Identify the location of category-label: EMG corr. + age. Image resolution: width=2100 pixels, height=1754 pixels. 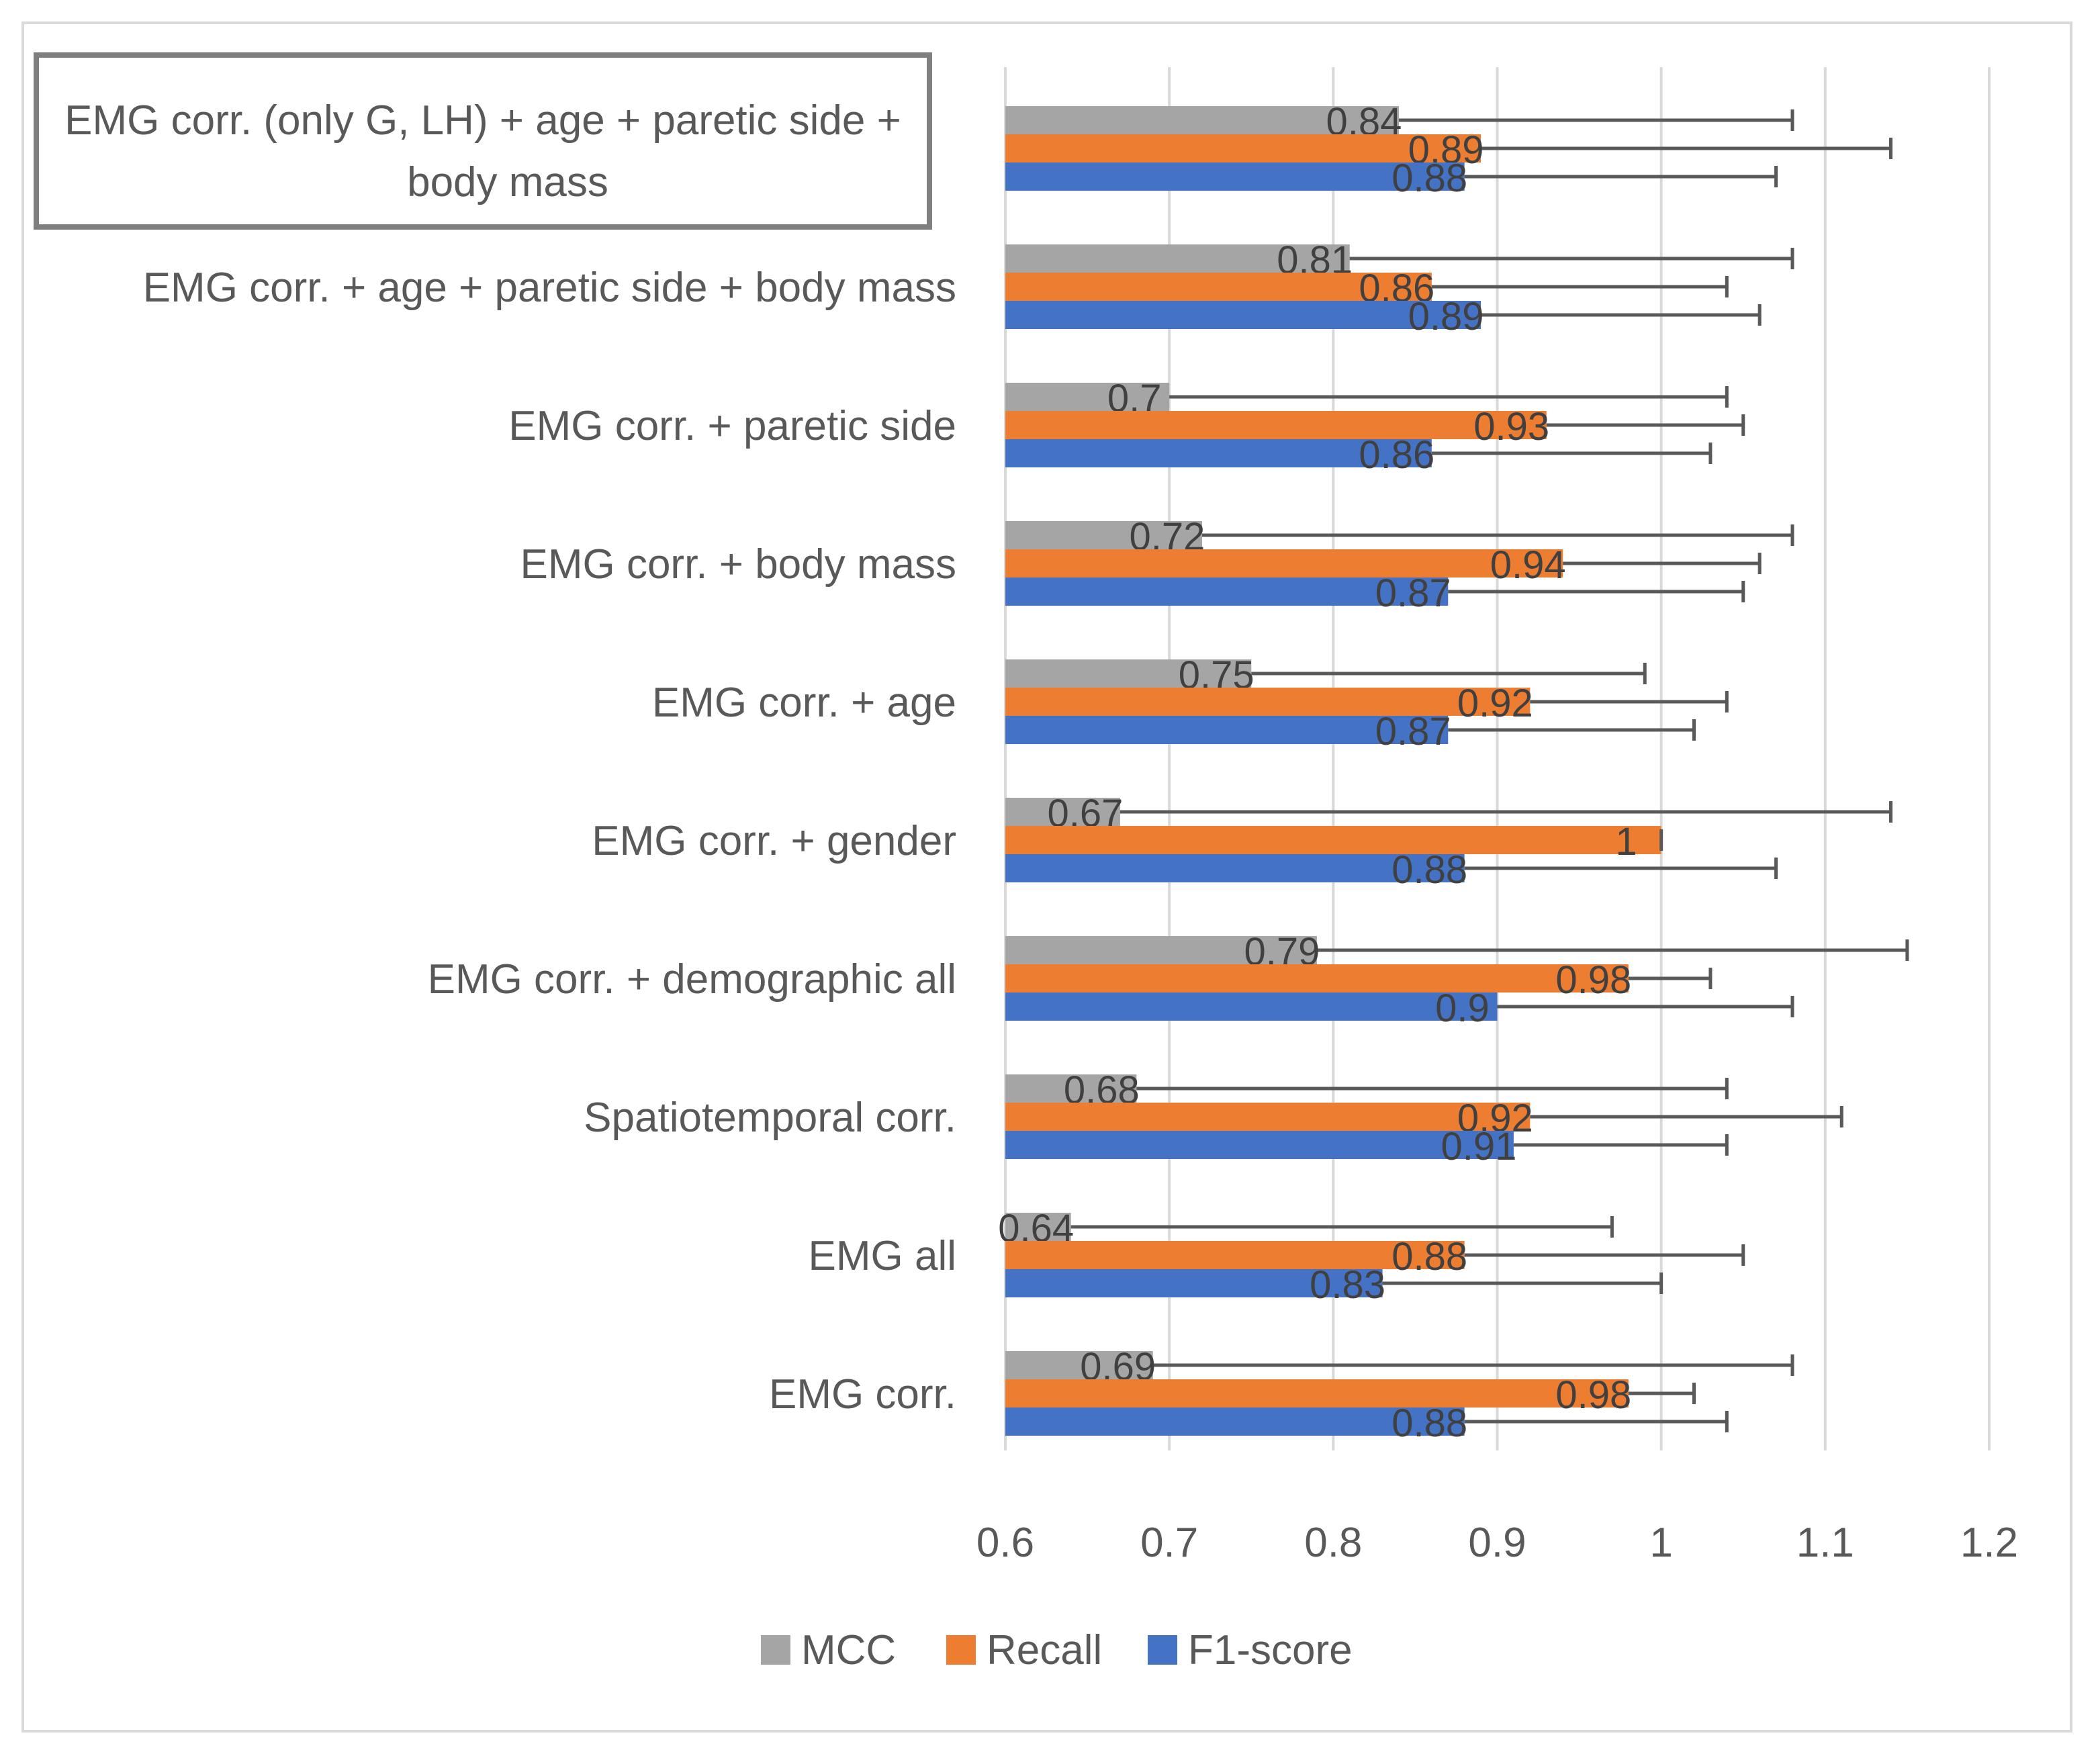
(804, 703).